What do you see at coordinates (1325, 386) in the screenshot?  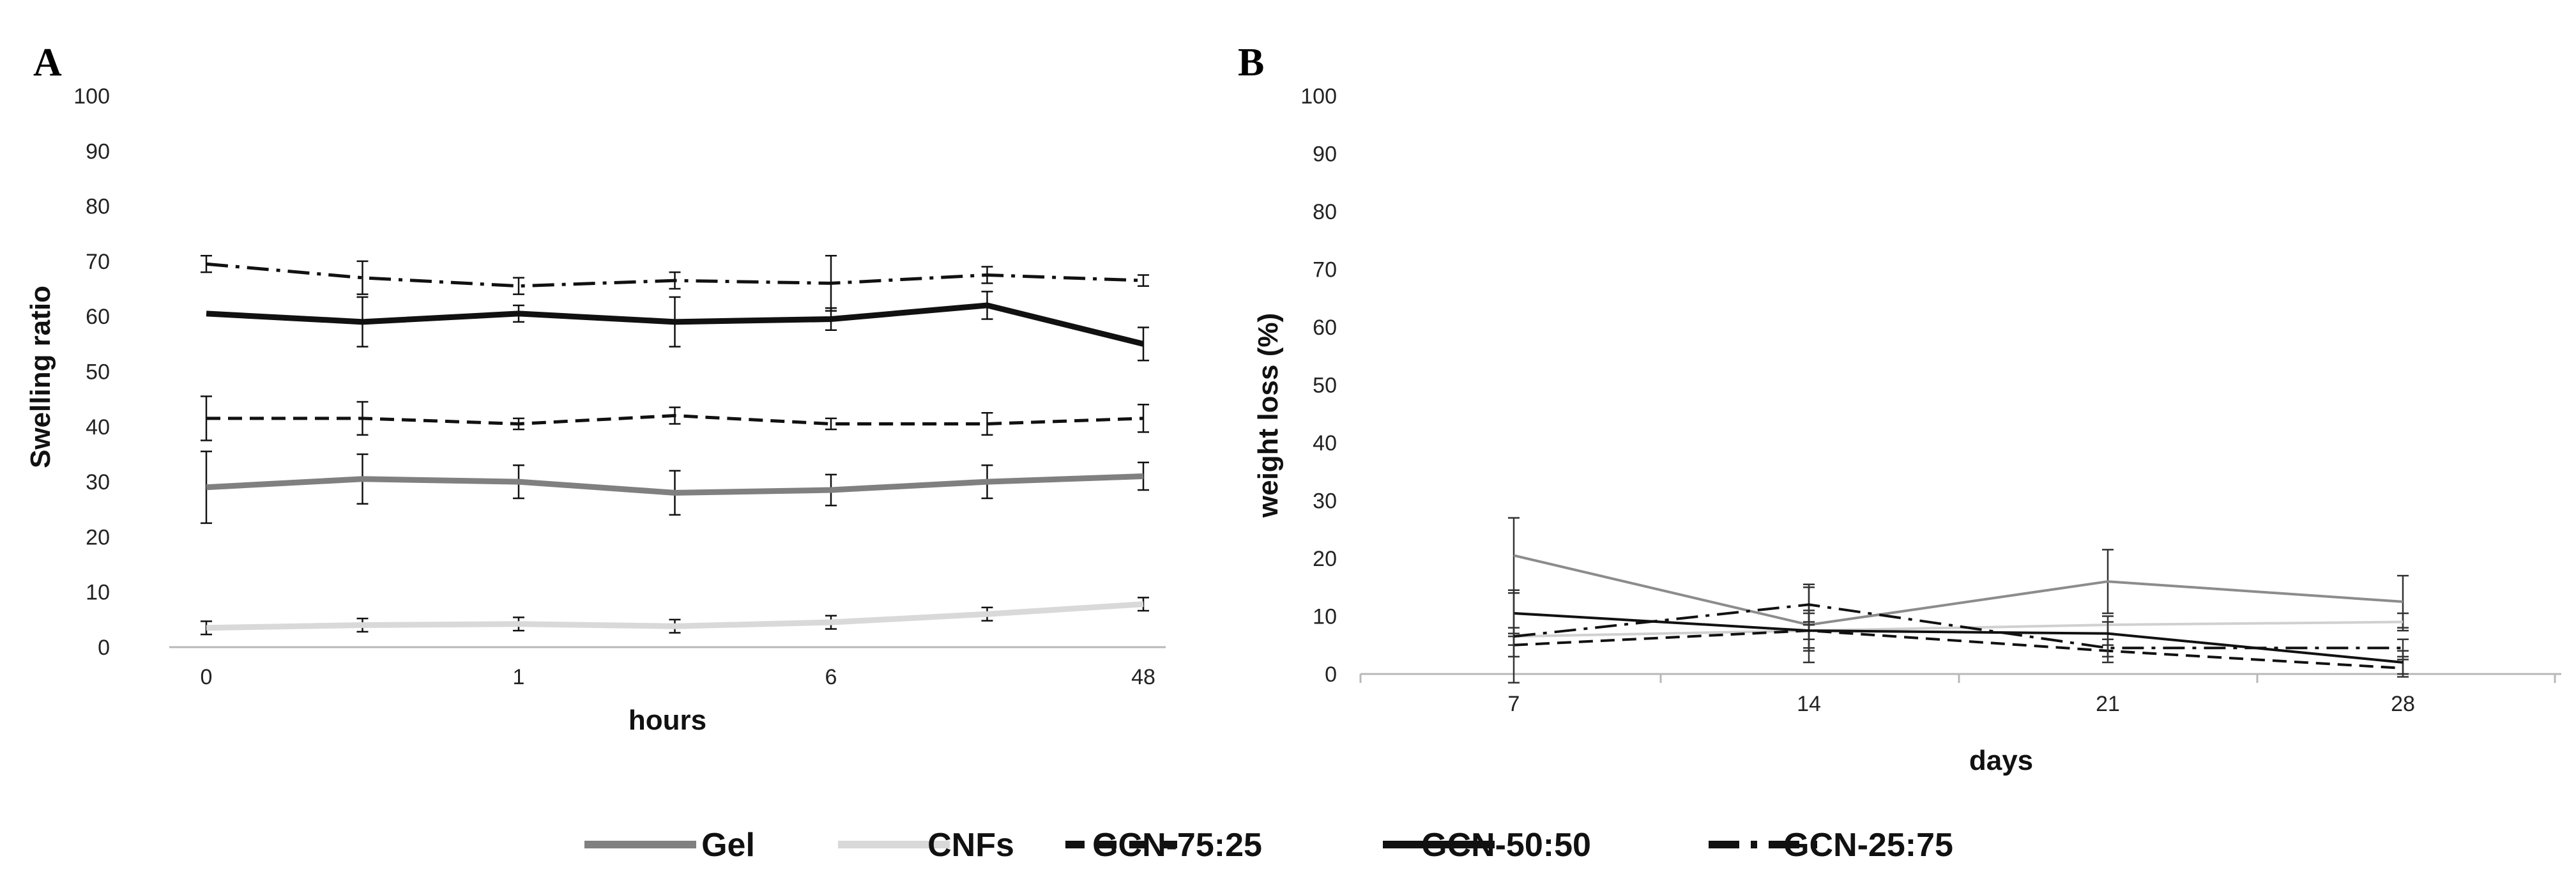 I see `b-y-tick-label: 50` at bounding box center [1325, 386].